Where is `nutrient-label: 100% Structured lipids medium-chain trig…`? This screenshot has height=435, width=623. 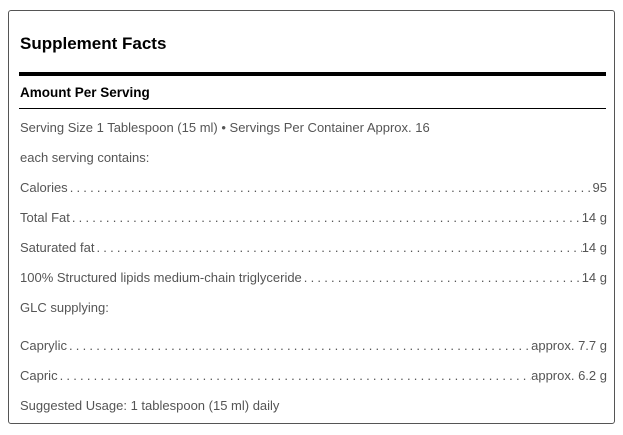 nutrient-label: 100% Structured lipids medium-chain trig… is located at coordinates (161, 277).